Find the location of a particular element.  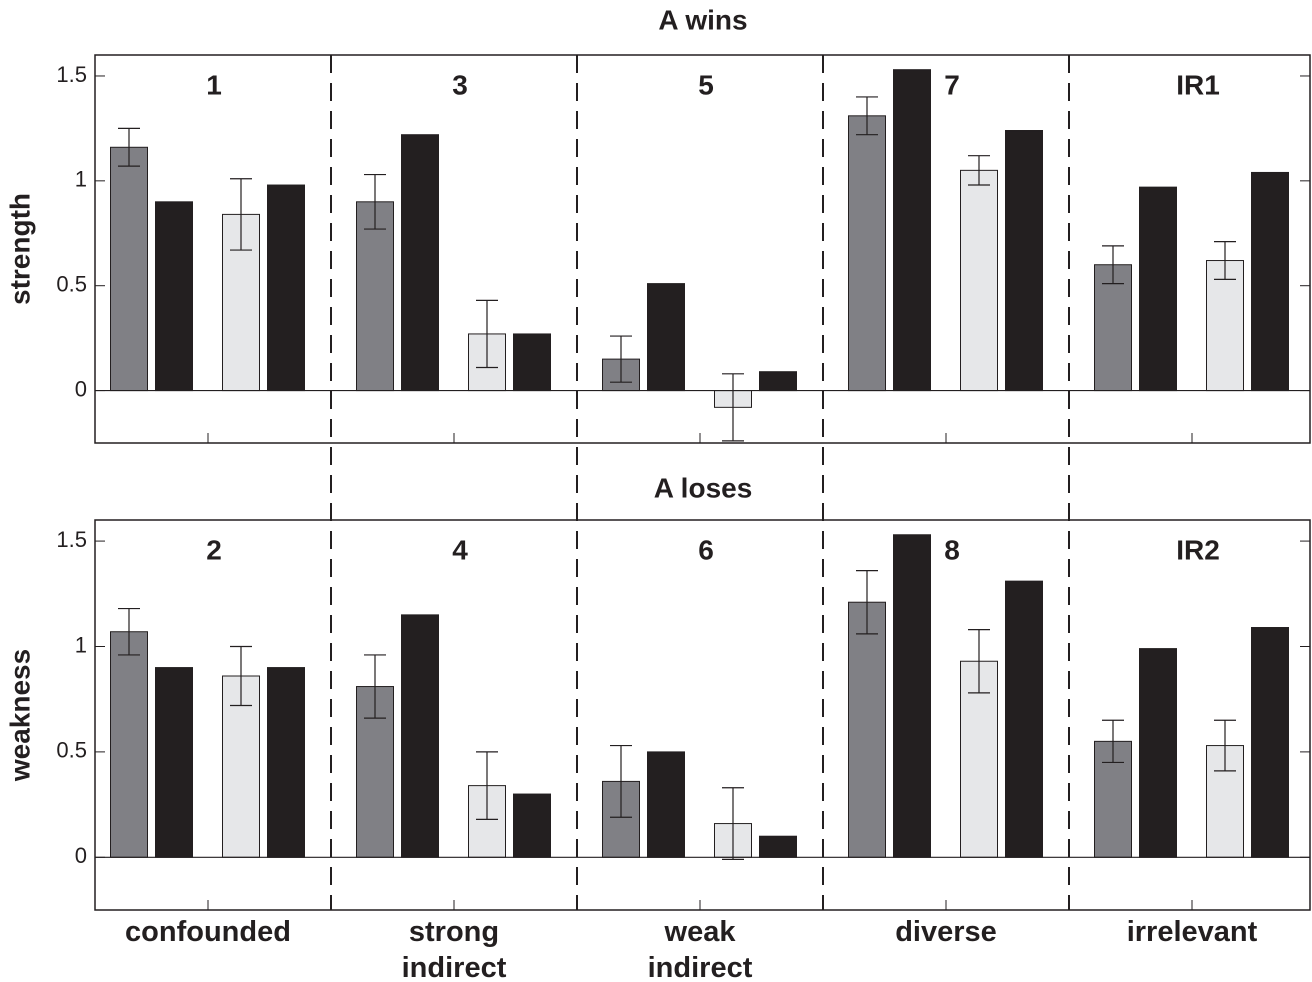

x-tick-label: diverse is located at coordinates (946, 932).